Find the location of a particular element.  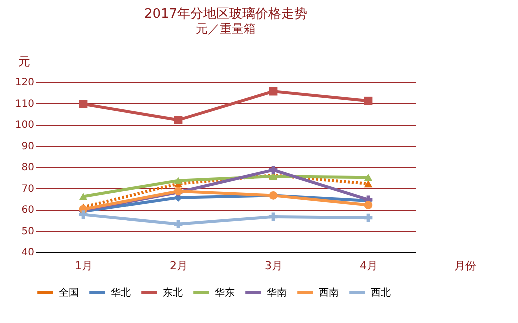

y-tick-label: 110 is located at coordinates (24, 104).